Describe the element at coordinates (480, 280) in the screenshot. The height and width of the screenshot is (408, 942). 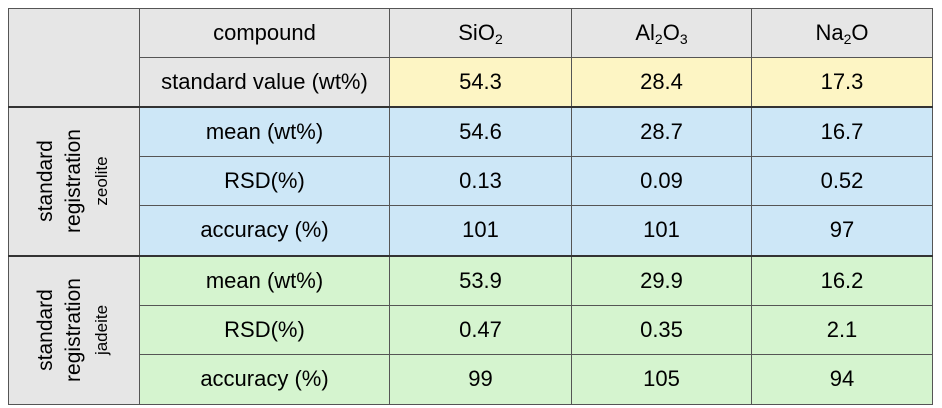
I see `table-cell: 53.9` at that location.